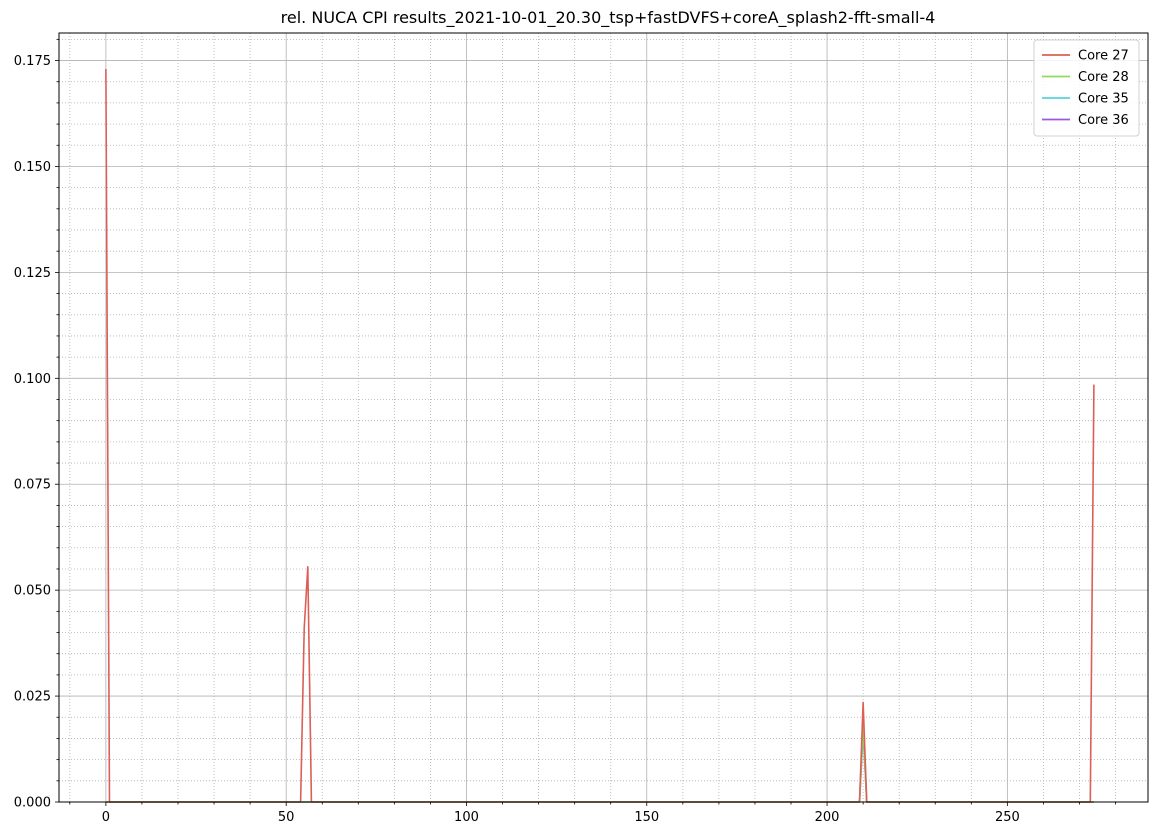 This screenshot has height=836, width=1157. Describe the element at coordinates (827, 817) in the screenshot. I see `x-tick-label: 200` at that location.